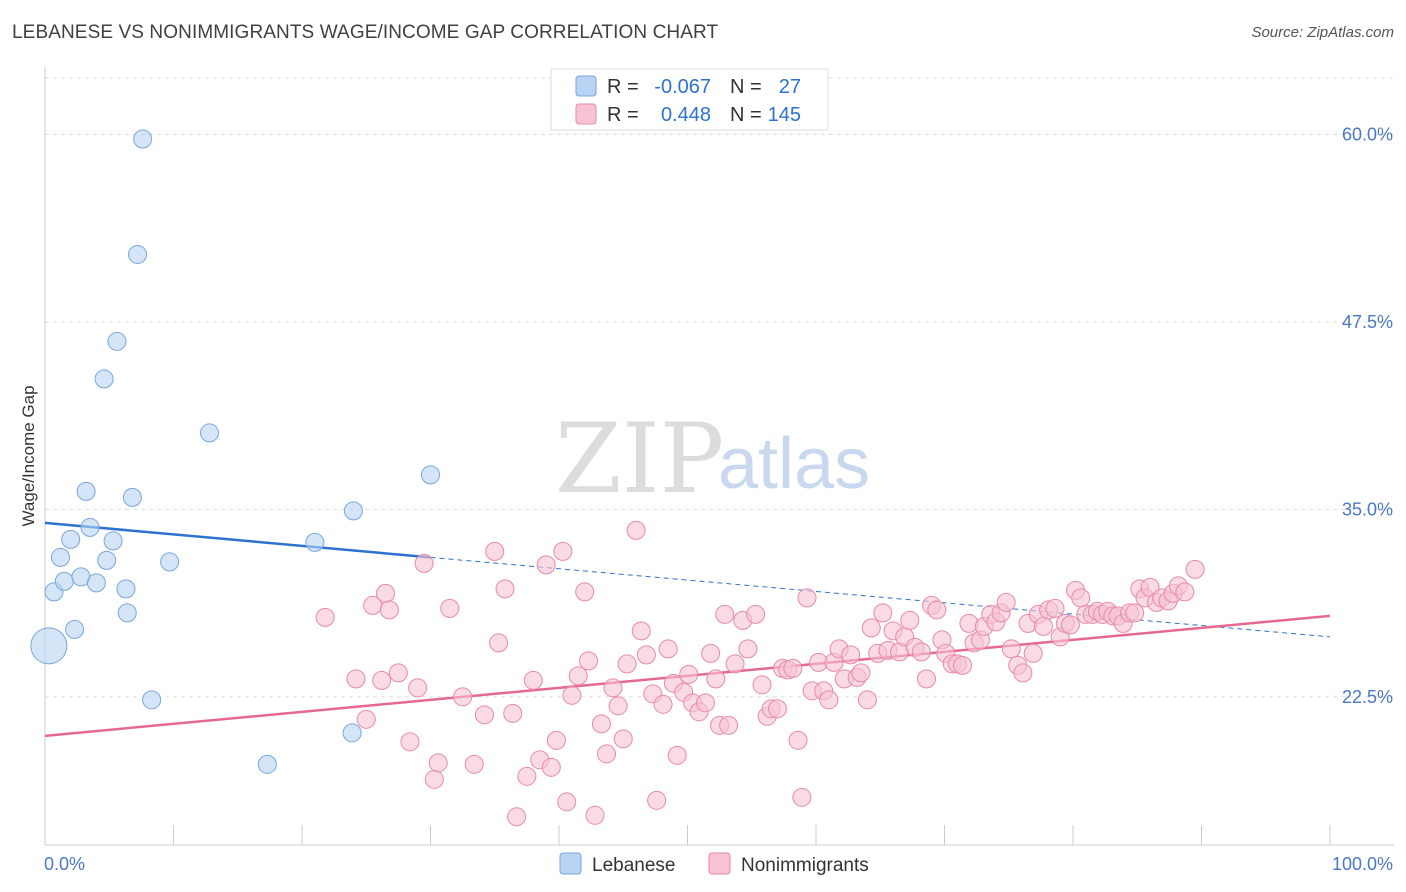 This screenshot has height=892, width=1406. I want to click on bottom-legend-swatch-lebanese, so click(570, 863).